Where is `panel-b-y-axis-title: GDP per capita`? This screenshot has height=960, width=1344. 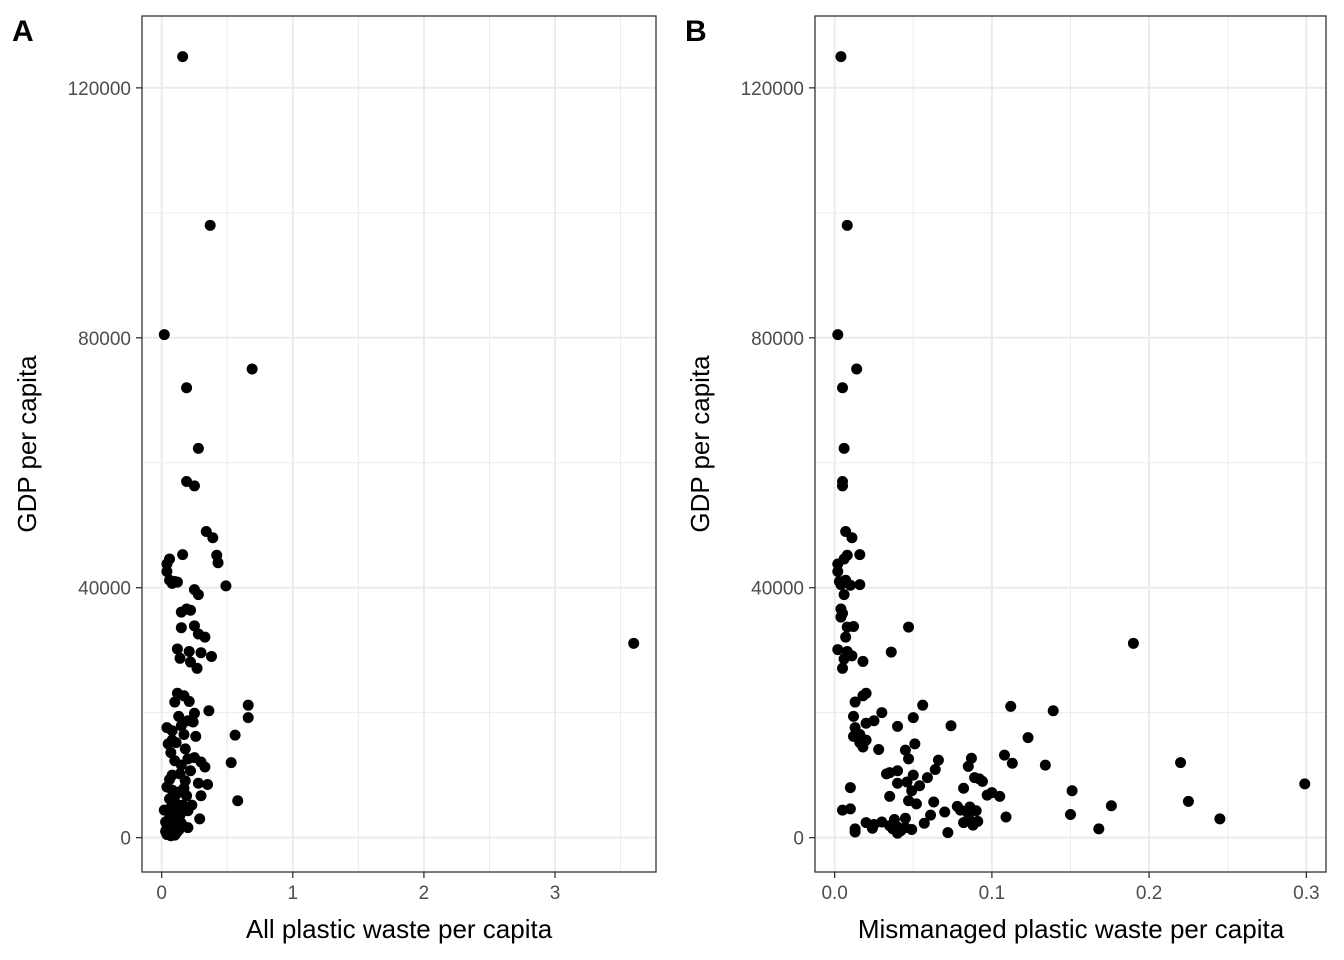
panel-b-y-axis-title: GDP per capita is located at coordinates (700, 444).